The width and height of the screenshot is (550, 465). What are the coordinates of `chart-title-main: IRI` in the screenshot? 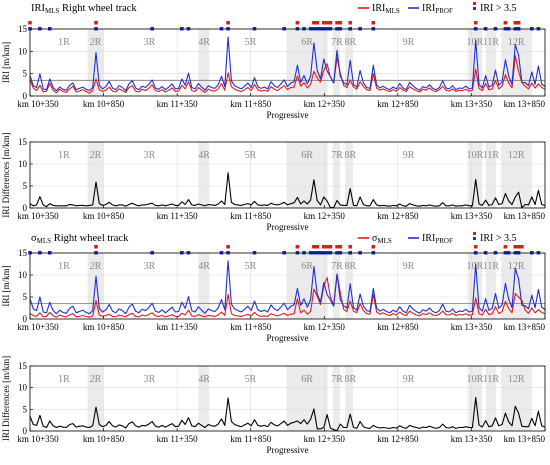 It's located at (38, 8).